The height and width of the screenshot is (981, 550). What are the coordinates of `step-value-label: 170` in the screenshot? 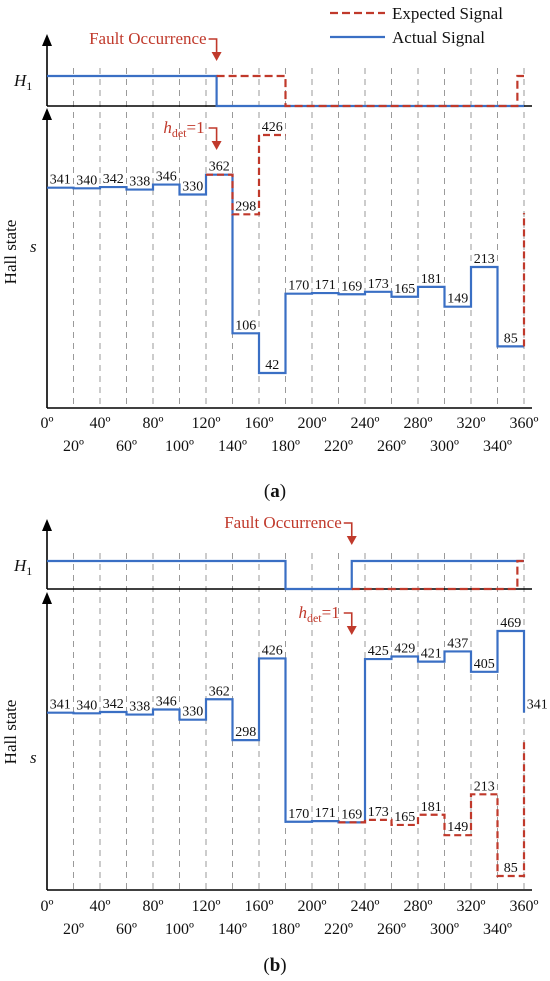 It's located at (298, 286).